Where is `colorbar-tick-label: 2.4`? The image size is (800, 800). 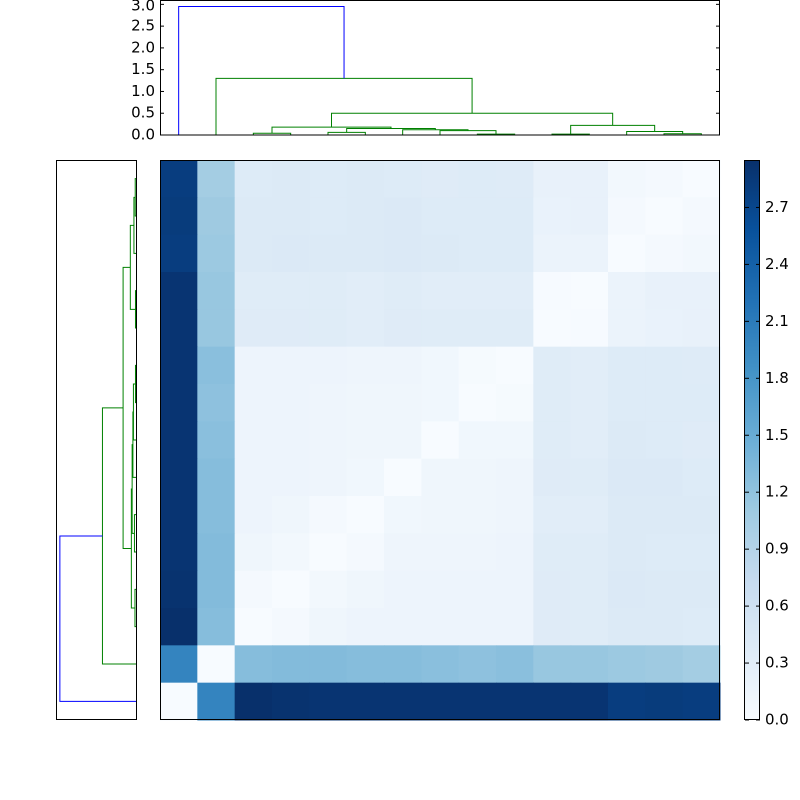 colorbar-tick-label: 2.4 is located at coordinates (777, 264).